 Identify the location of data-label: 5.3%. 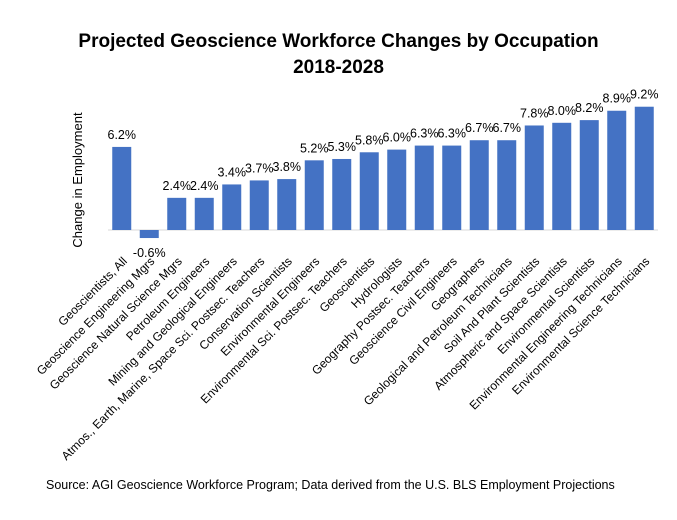
(342, 147).